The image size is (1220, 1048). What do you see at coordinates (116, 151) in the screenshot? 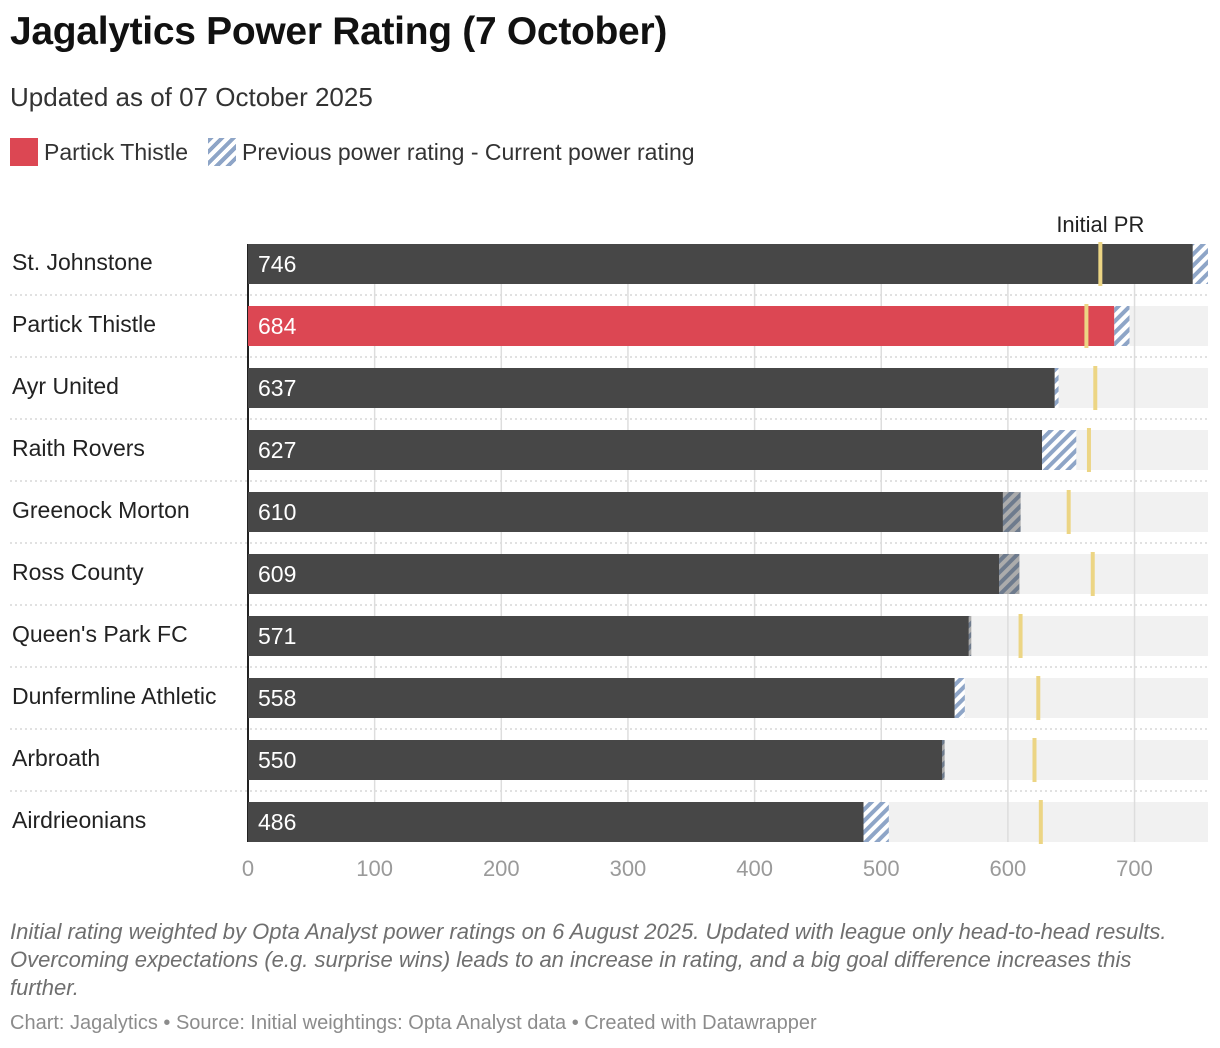
I see `legend-label-highlight: Partick Thistle` at bounding box center [116, 151].